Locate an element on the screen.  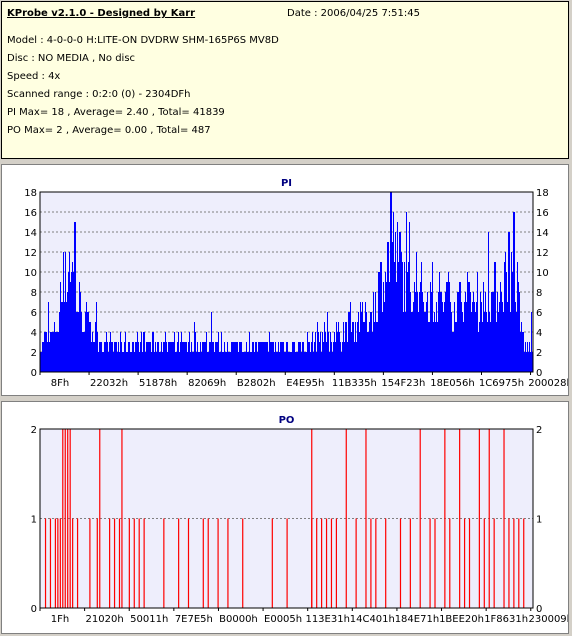
pi-y-tick-left: 0 is located at coordinates (34, 373).